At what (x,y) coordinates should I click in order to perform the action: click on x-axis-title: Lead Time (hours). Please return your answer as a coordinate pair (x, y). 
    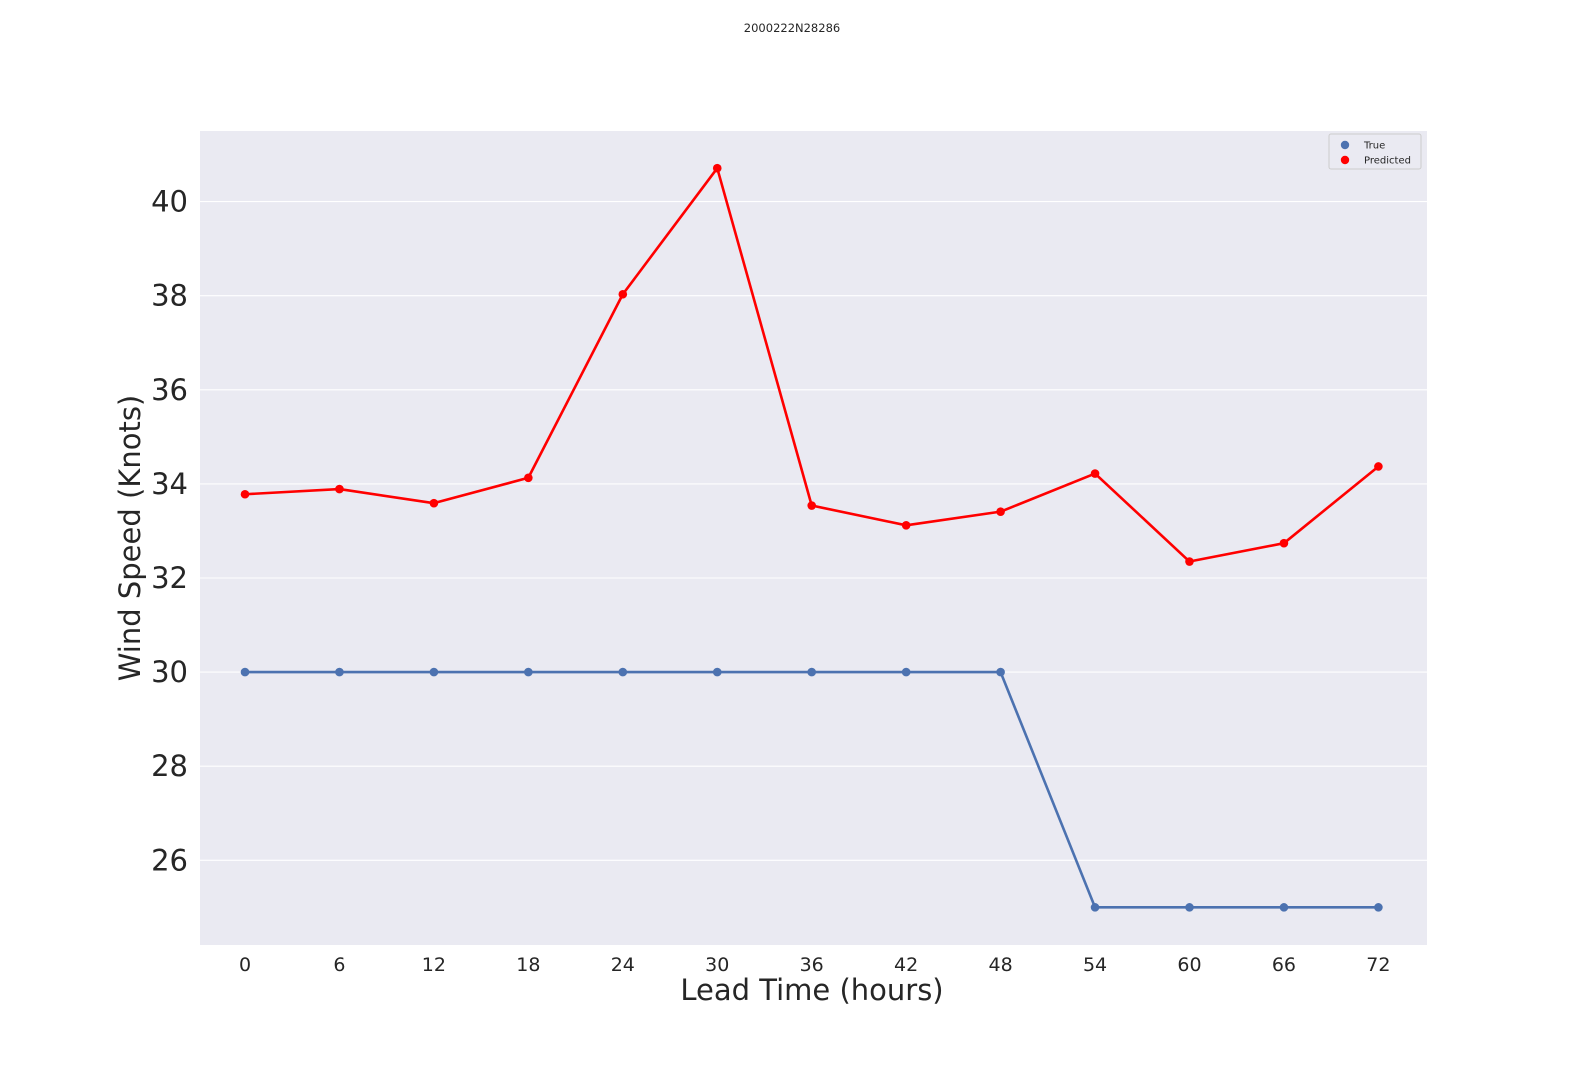
    Looking at the image, I should click on (811, 990).